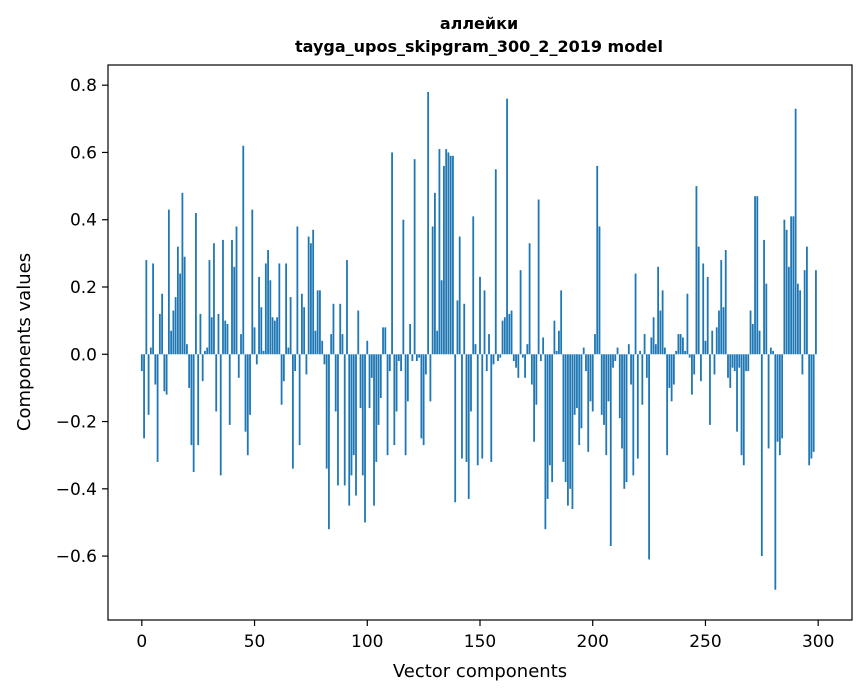 The height and width of the screenshot is (696, 867). Describe the element at coordinates (593, 642) in the screenshot. I see `x-tick-label: 200` at that location.